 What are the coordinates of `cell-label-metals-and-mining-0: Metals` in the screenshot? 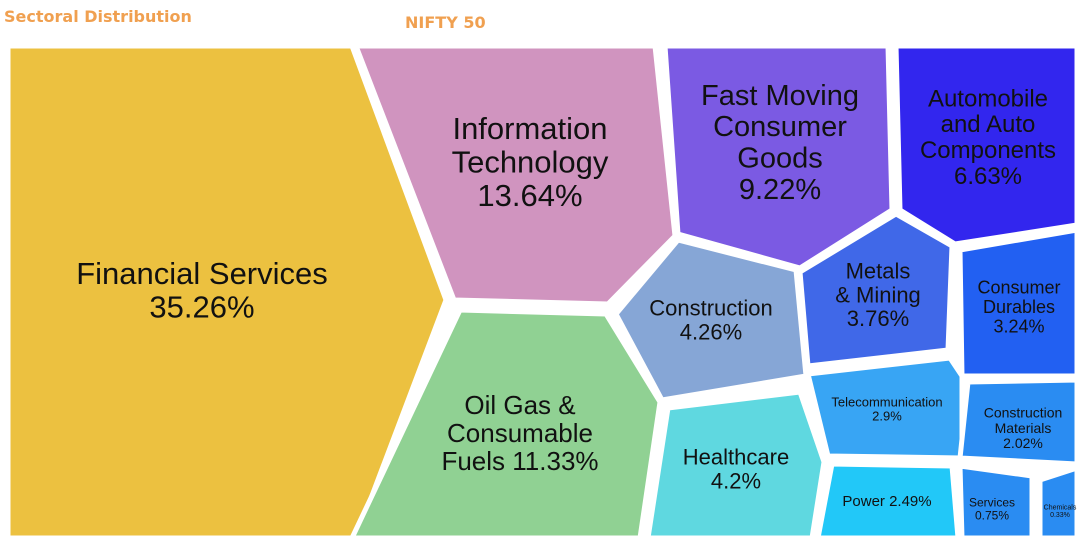 It's located at (878, 271).